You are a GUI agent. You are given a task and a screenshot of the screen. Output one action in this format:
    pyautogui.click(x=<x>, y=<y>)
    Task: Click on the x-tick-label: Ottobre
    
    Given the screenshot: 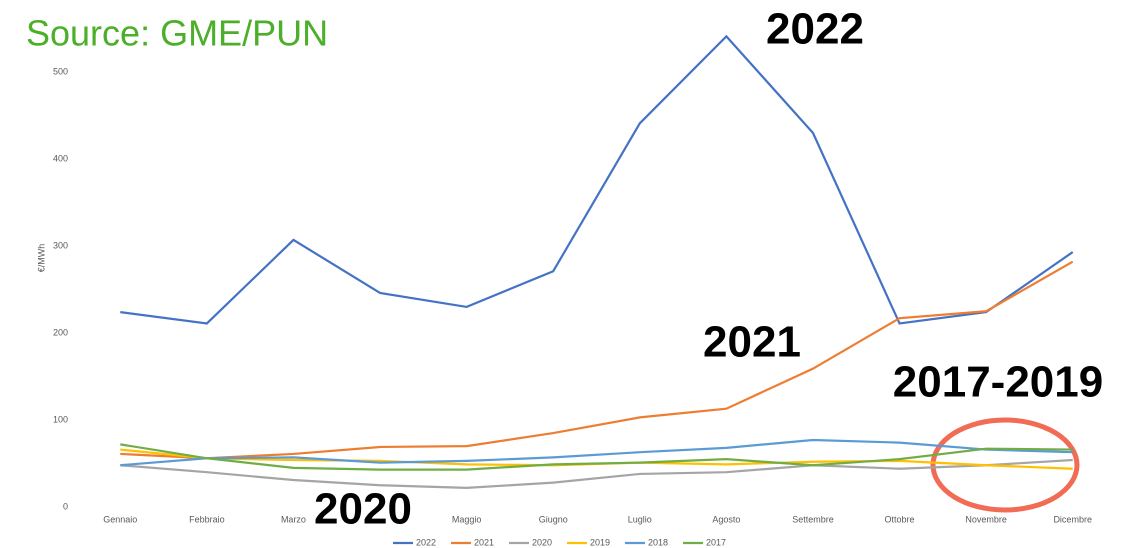 What is the action you would take?
    pyautogui.click(x=900, y=519)
    